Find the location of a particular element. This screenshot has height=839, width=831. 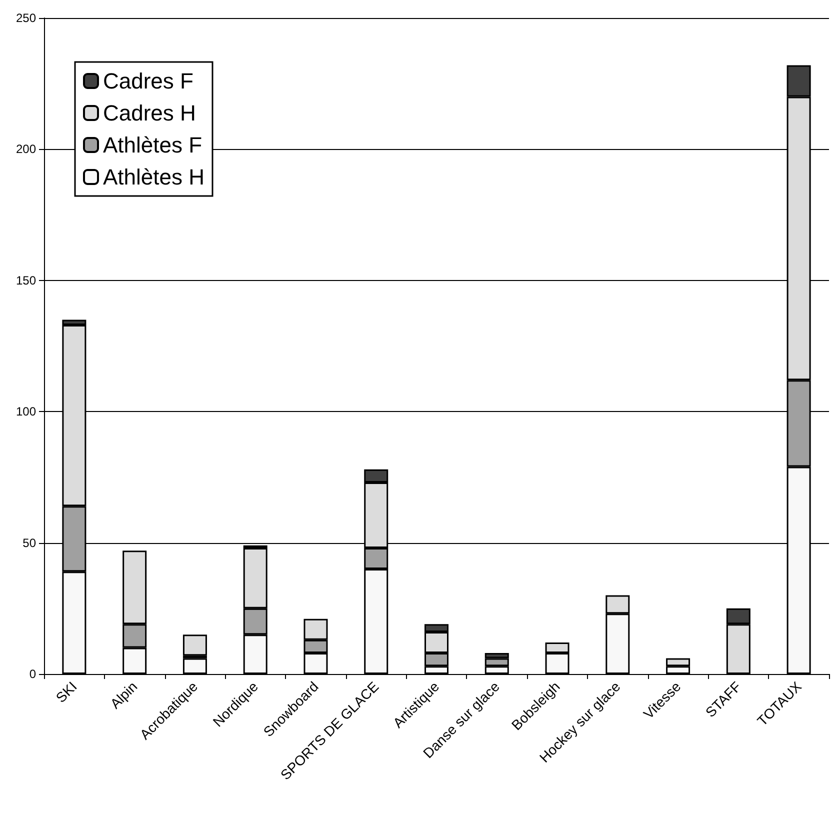

legend-label: Cadres H is located at coordinates (149, 113).